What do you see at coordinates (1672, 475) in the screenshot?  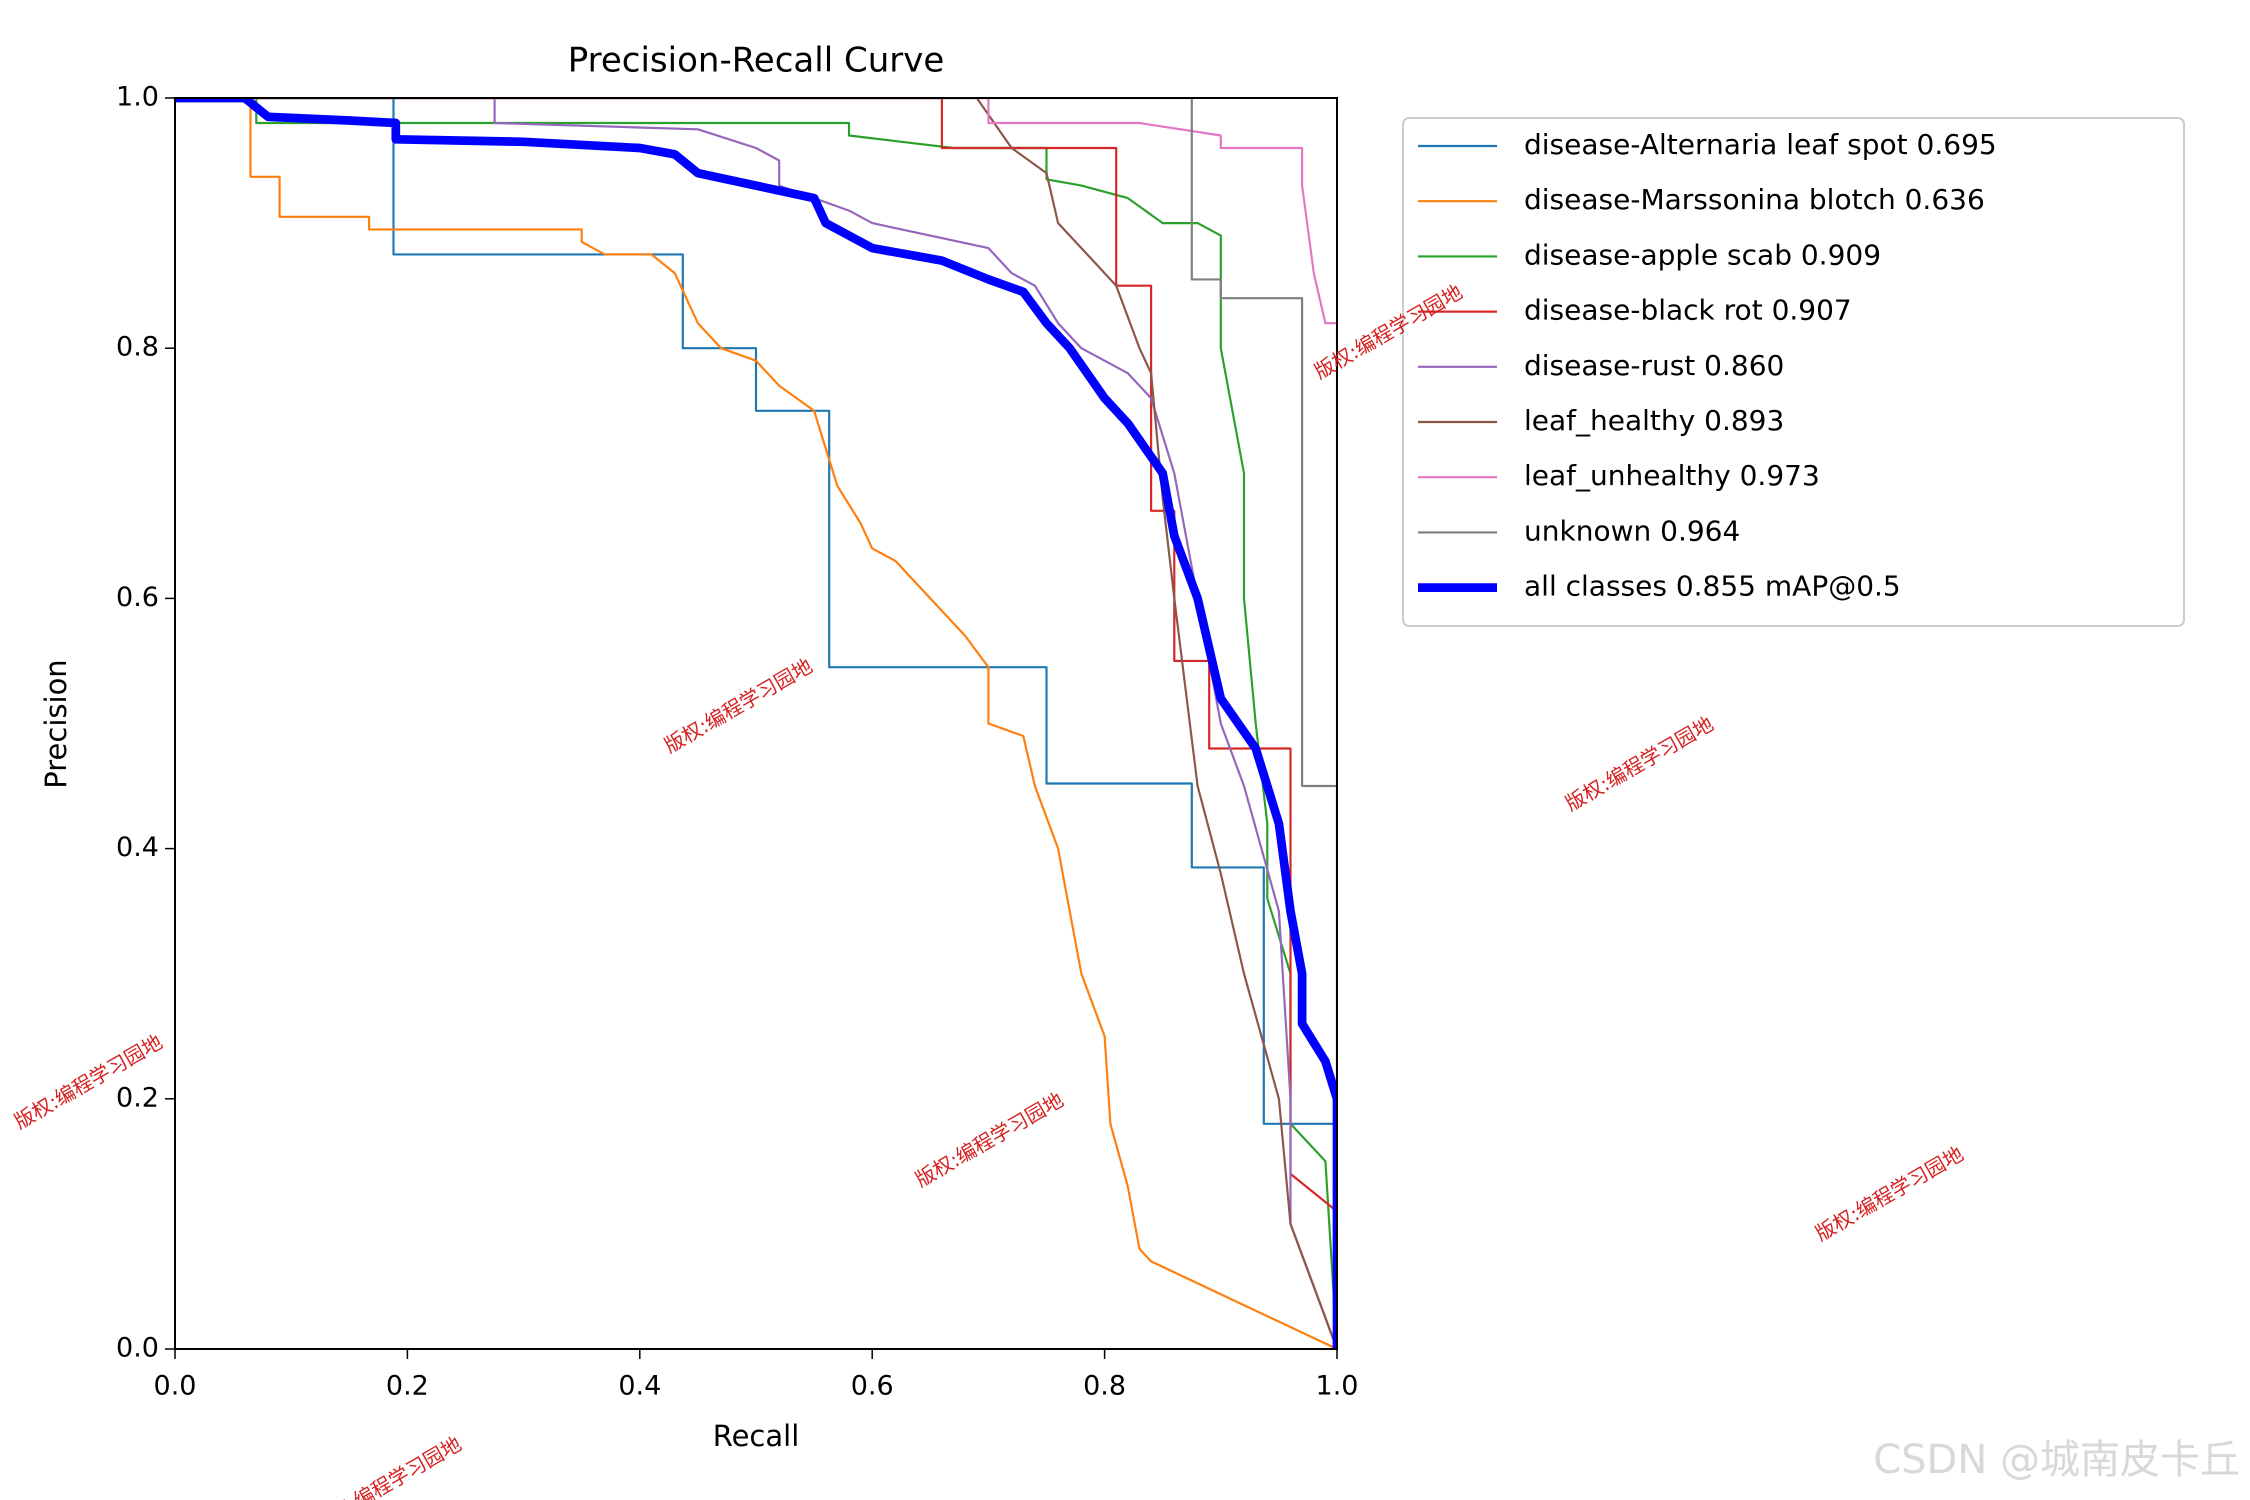 I see `legend-label: leaf_unhealthy 0.973` at bounding box center [1672, 475].